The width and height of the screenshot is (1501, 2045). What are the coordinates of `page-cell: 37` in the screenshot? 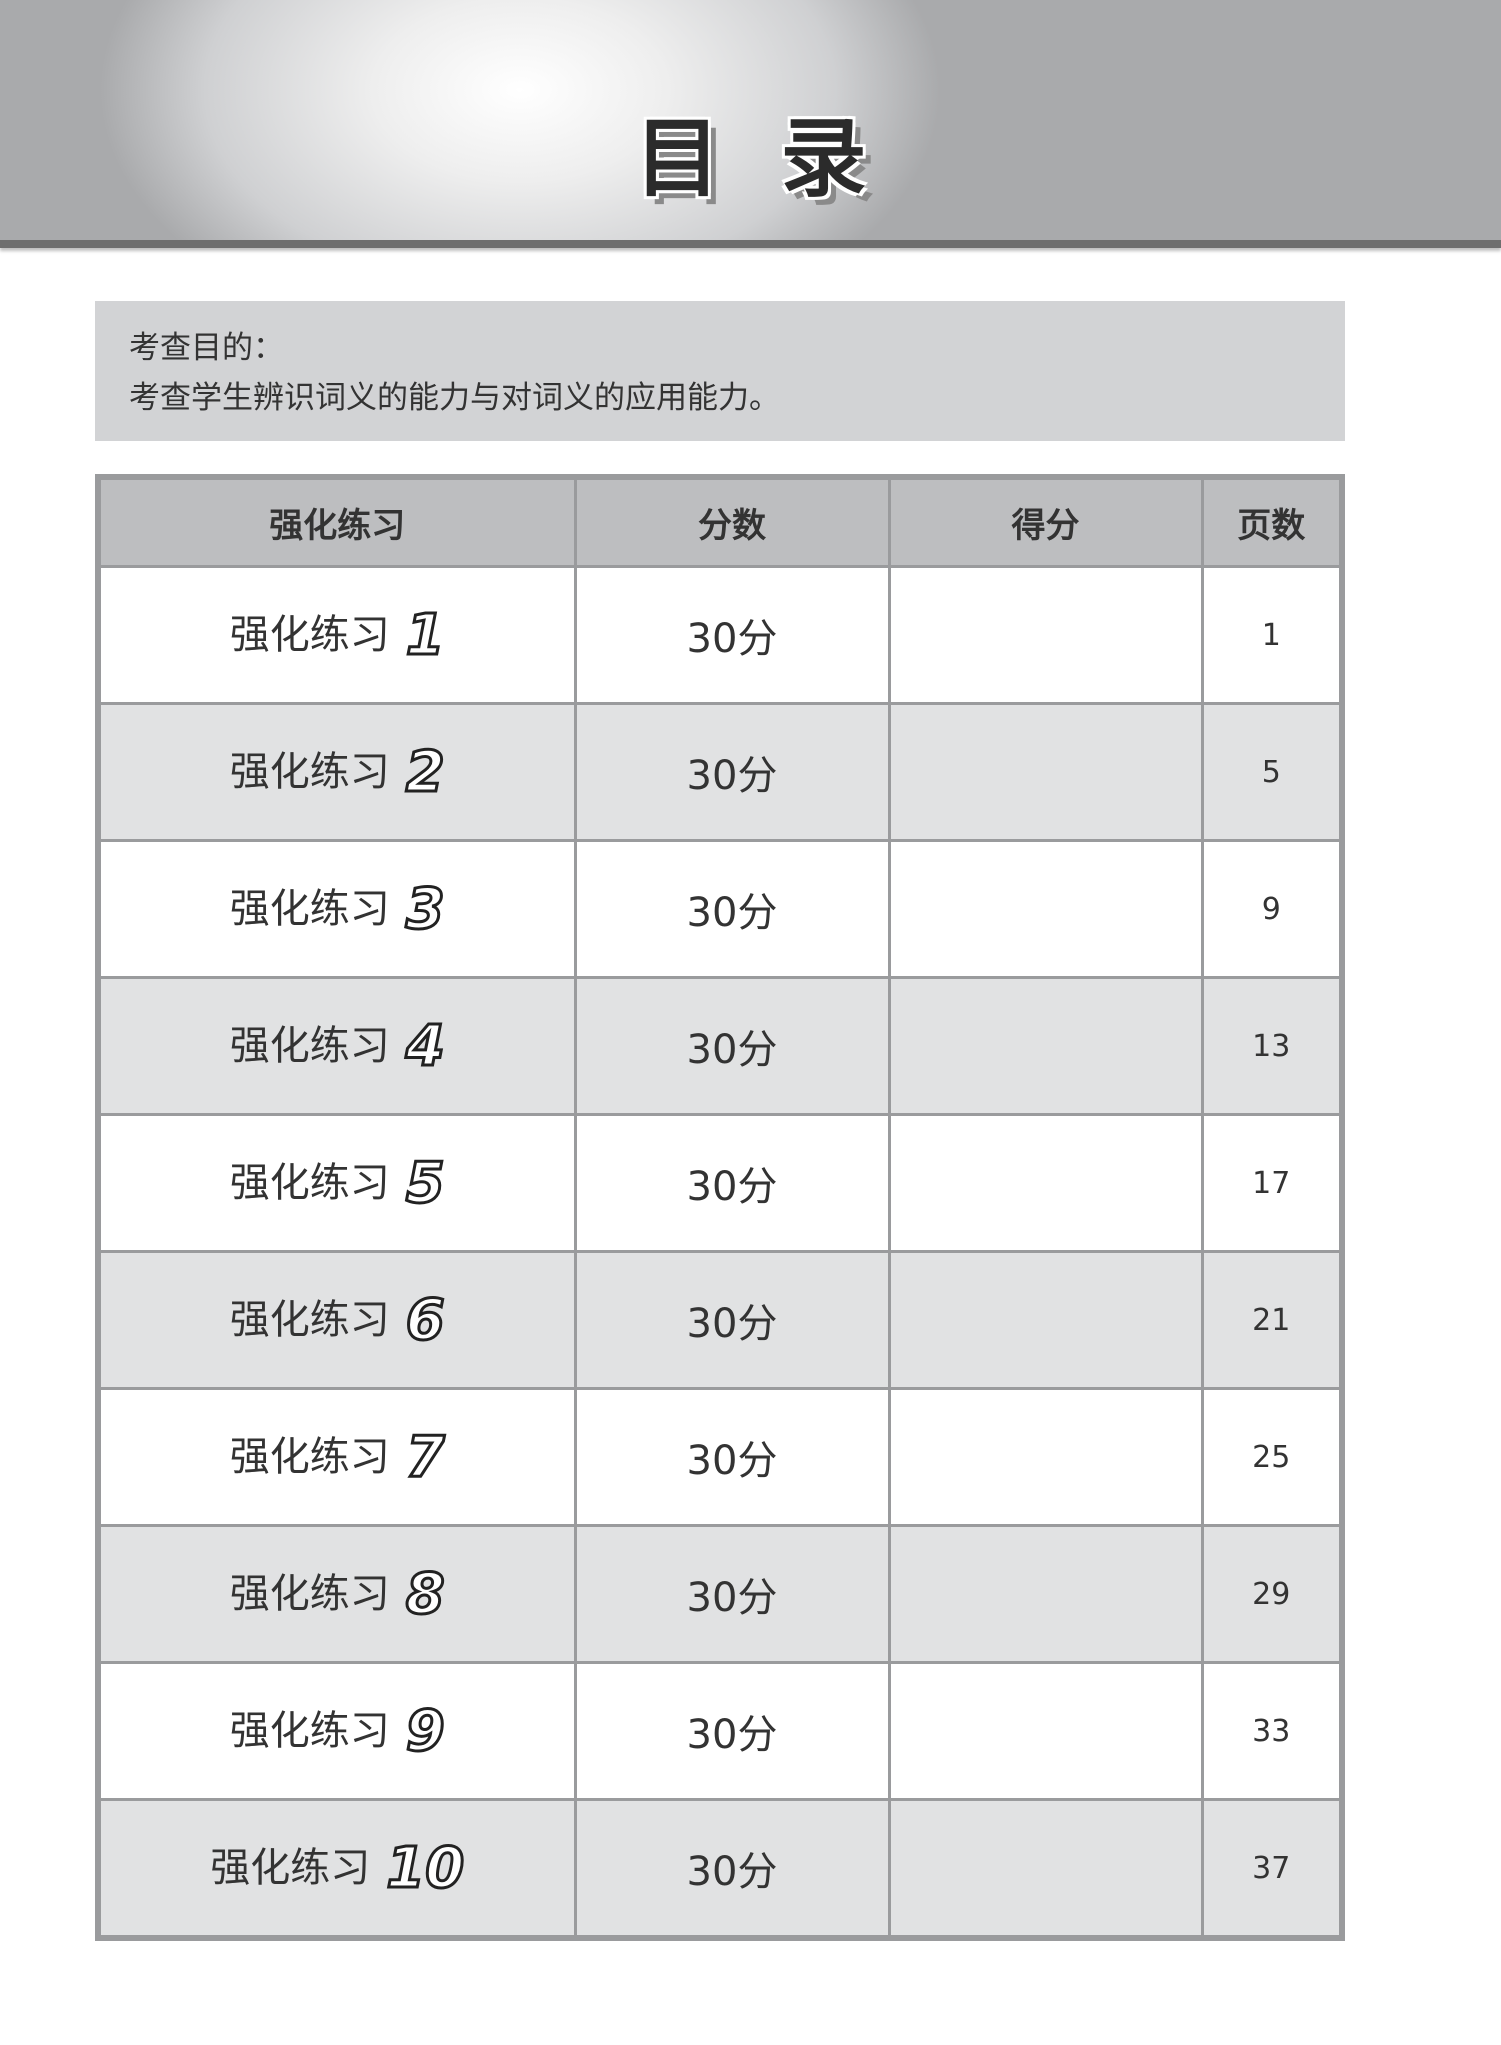 It's located at (1272, 1869).